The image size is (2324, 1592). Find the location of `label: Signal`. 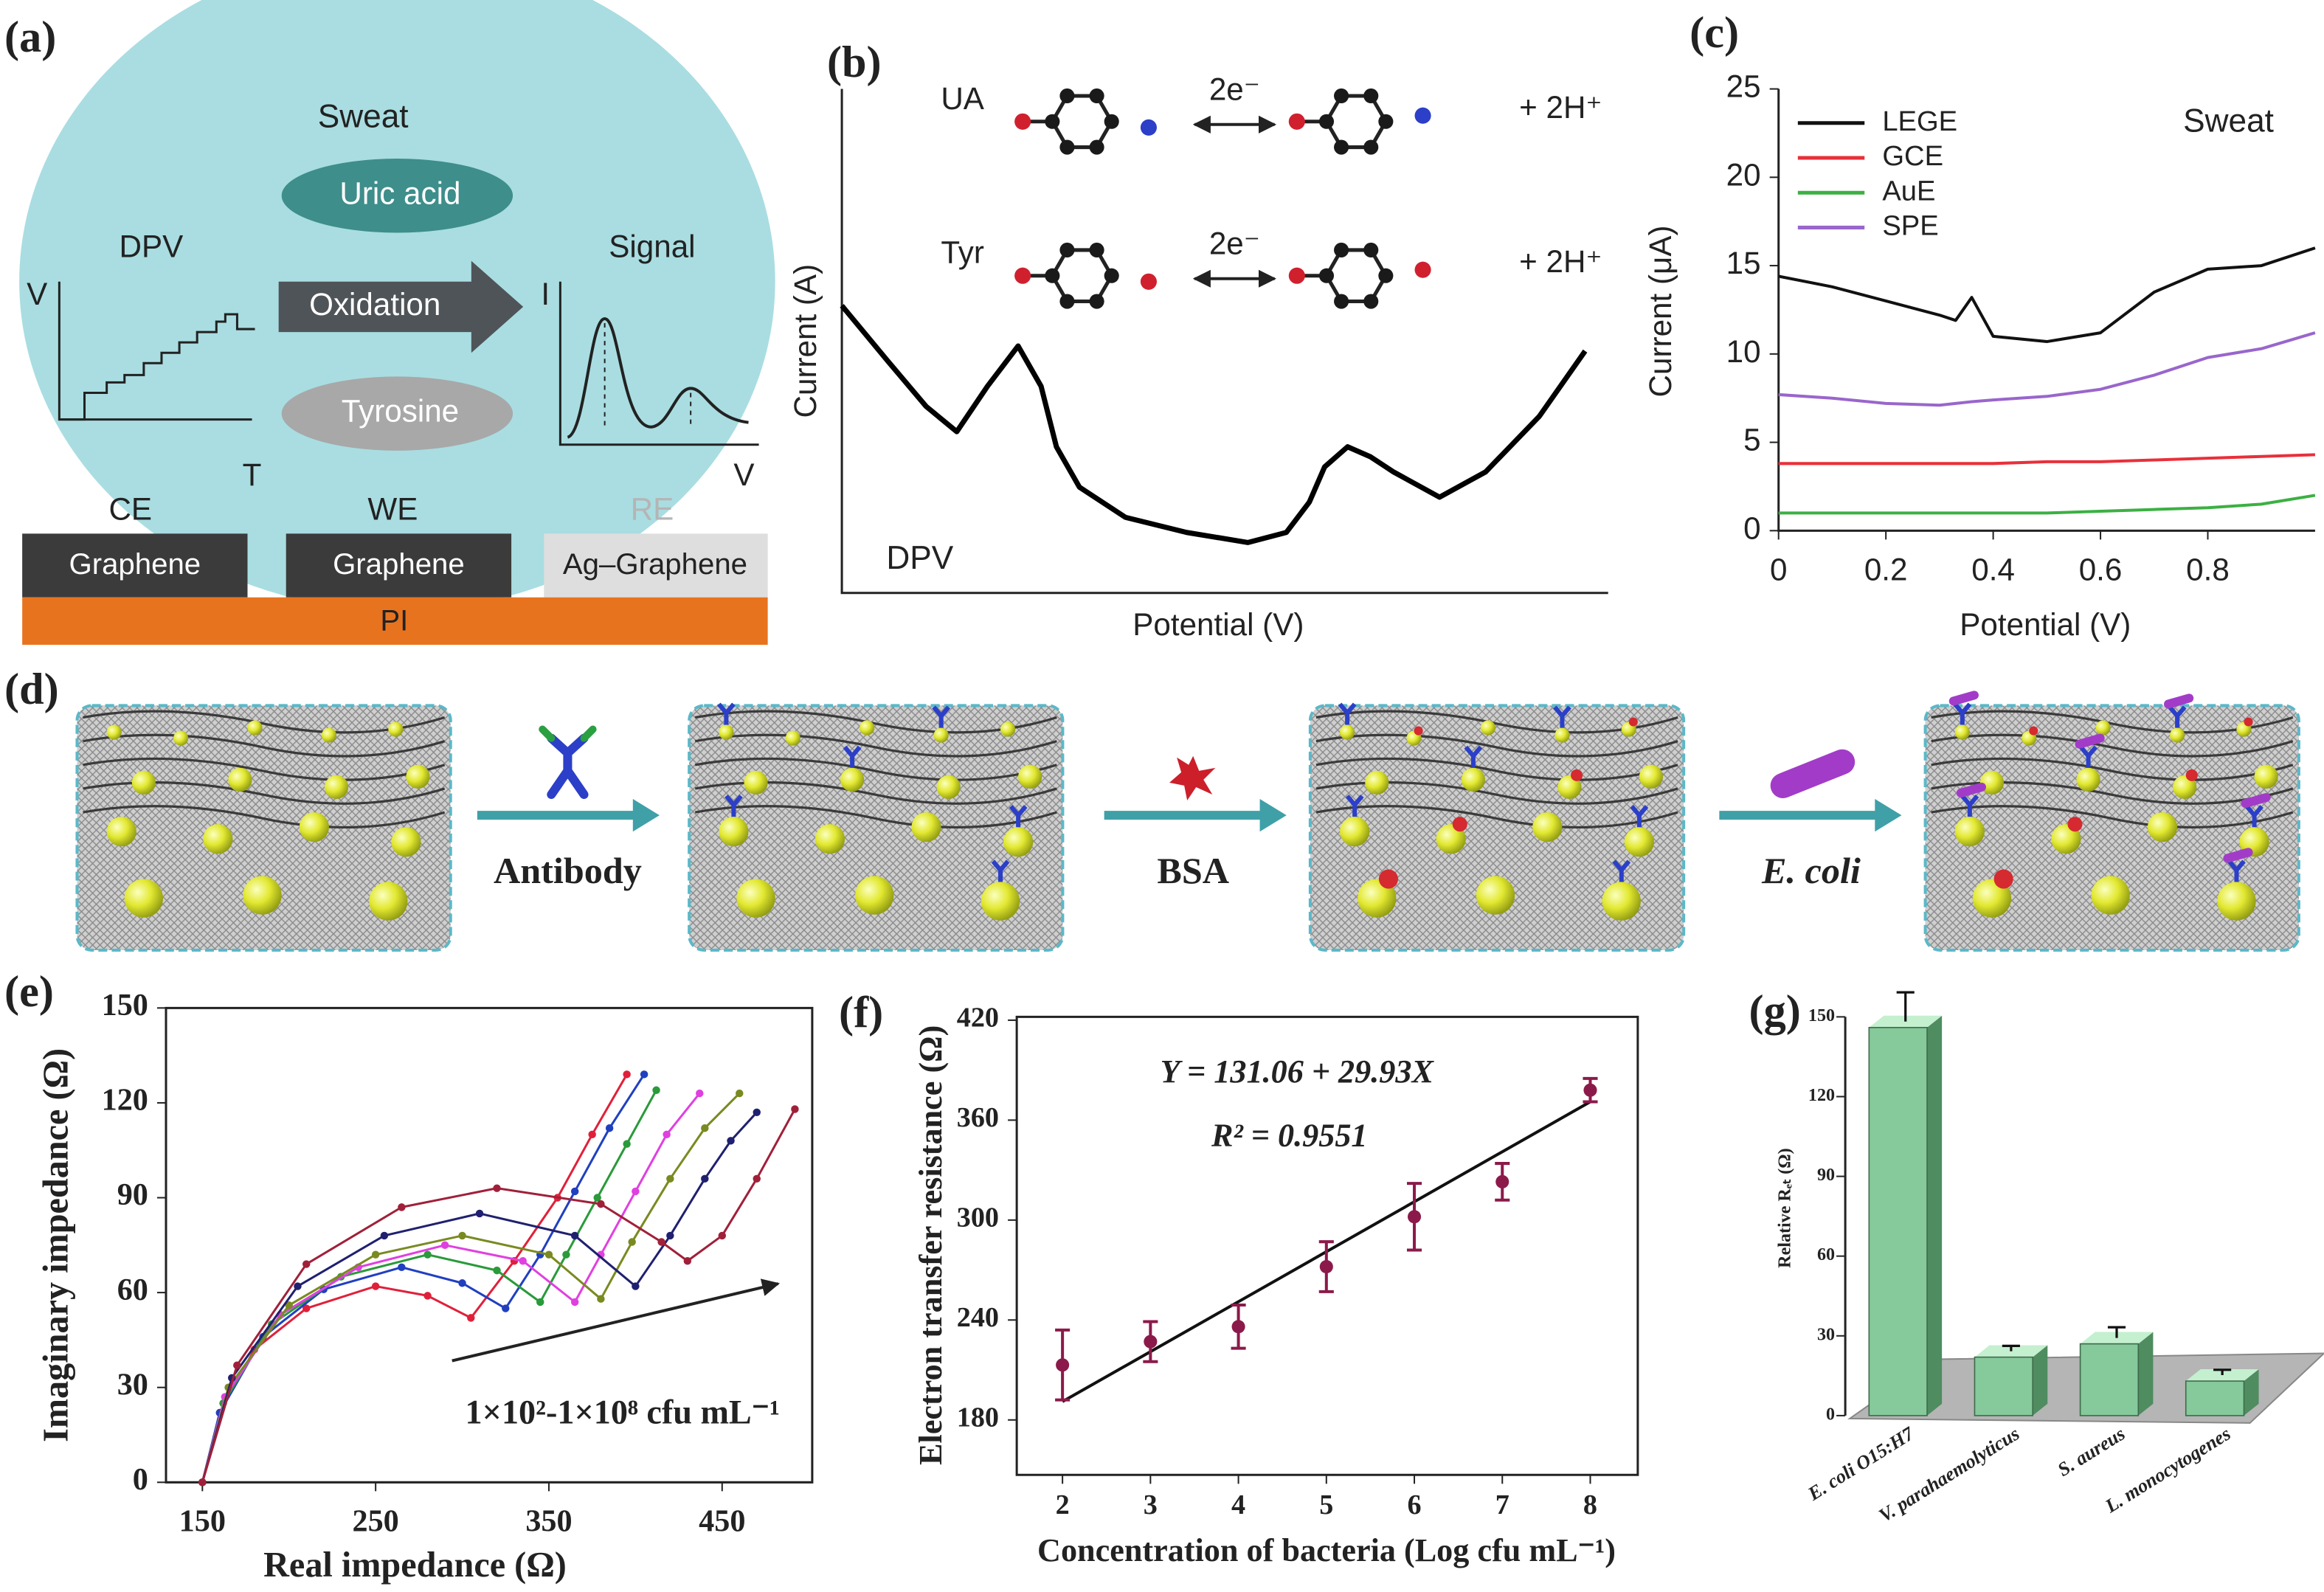

label: Signal is located at coordinates (652, 246).